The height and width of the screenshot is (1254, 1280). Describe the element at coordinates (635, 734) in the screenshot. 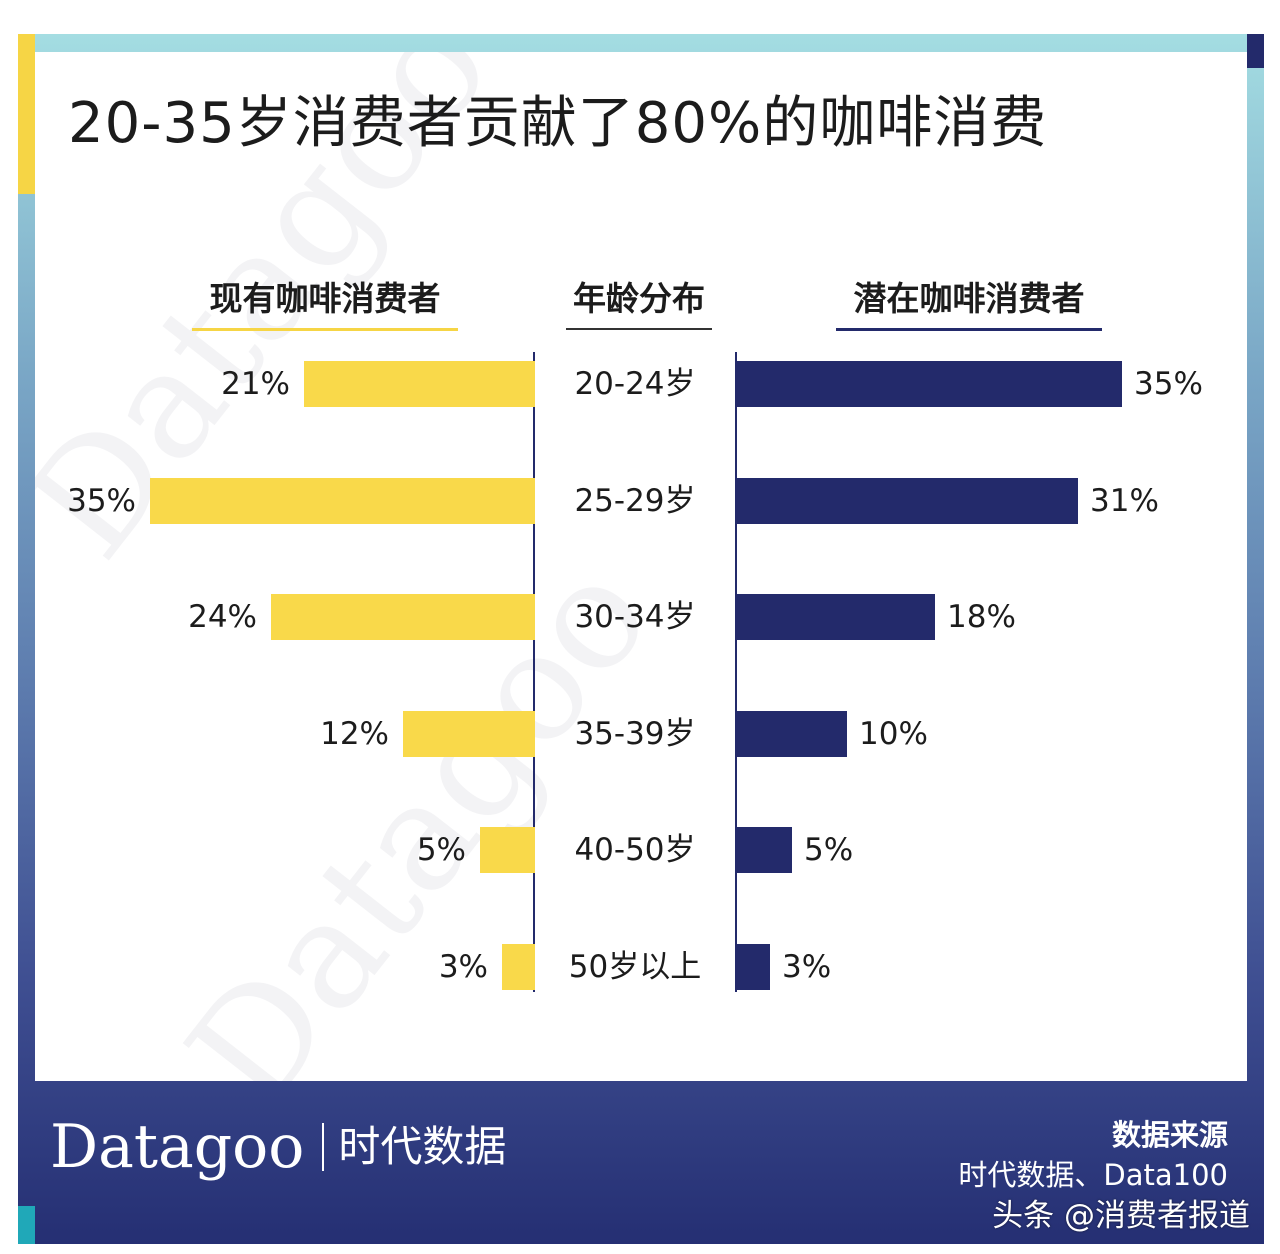

I see `category-label-3: 35-39岁` at that location.